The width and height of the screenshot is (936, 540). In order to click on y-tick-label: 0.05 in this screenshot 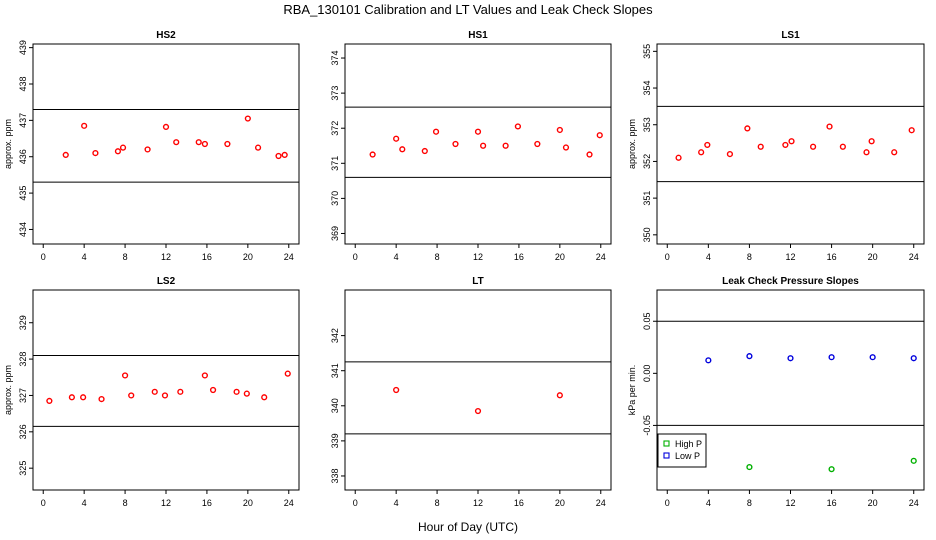, I will do `click(647, 321)`.